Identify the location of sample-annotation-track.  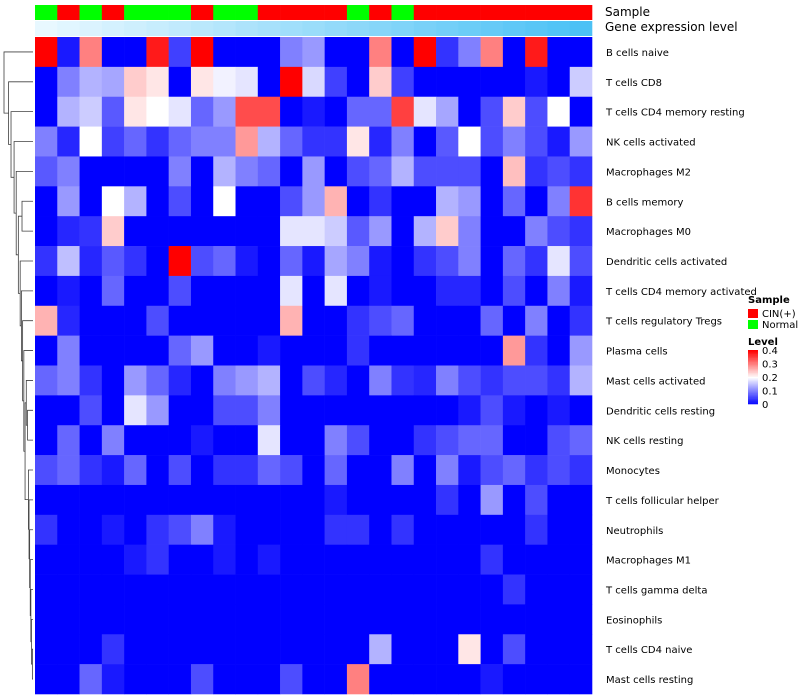
(314, 12).